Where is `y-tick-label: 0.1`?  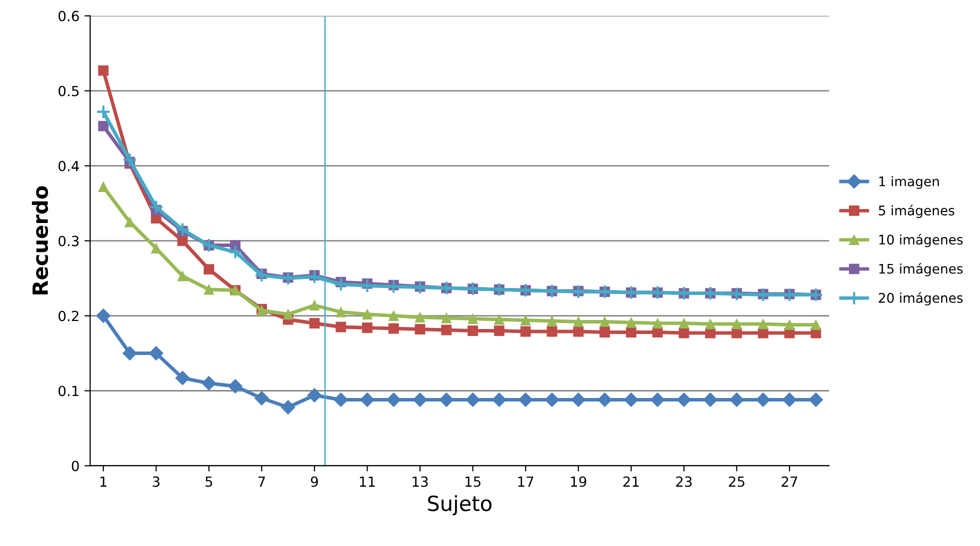 y-tick-label: 0.1 is located at coordinates (68, 391).